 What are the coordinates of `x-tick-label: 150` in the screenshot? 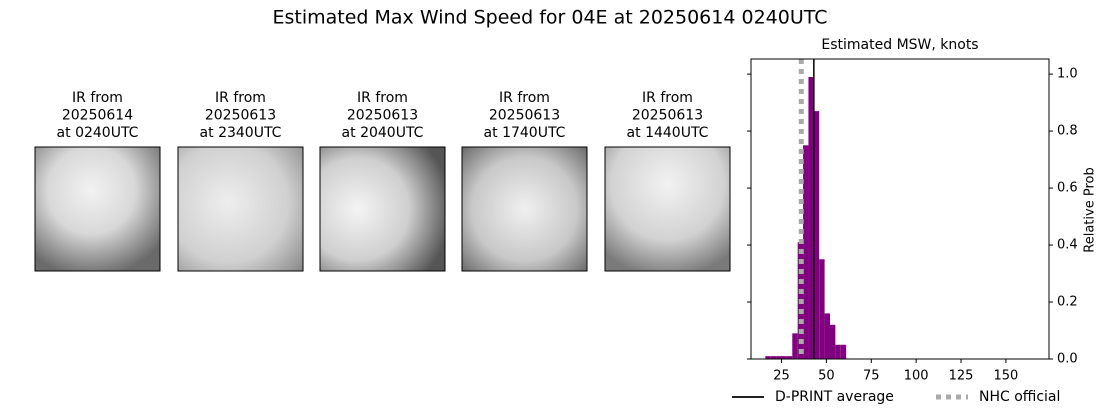 It's located at (1006, 376).